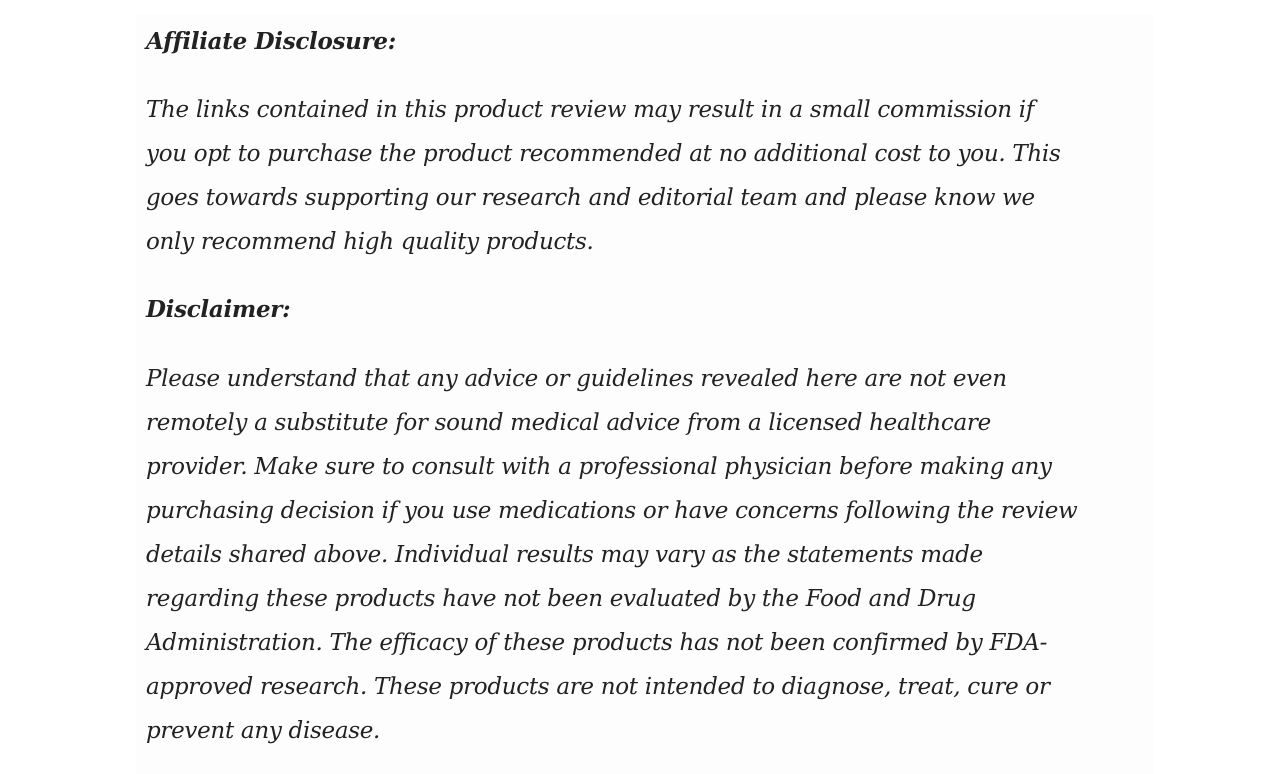 The width and height of the screenshot is (1280, 774). Describe the element at coordinates (370, 242) in the screenshot. I see `paragraph-line: only recommend high quality products.` at that location.